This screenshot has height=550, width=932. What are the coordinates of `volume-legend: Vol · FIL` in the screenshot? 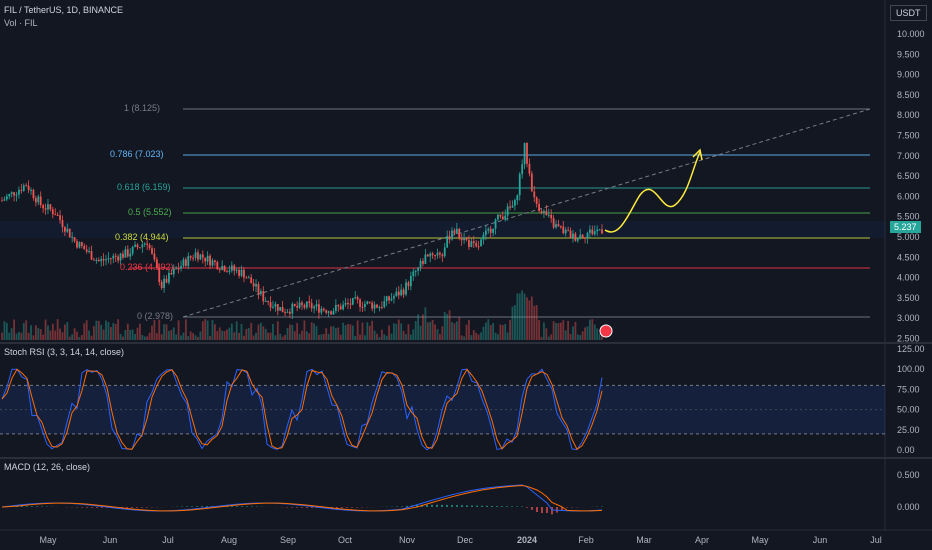 It's located at (21, 23).